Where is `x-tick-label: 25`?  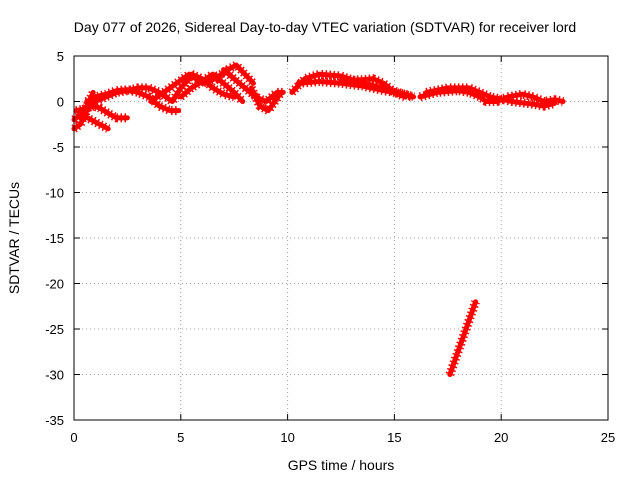
x-tick-label: 25 is located at coordinates (608, 437).